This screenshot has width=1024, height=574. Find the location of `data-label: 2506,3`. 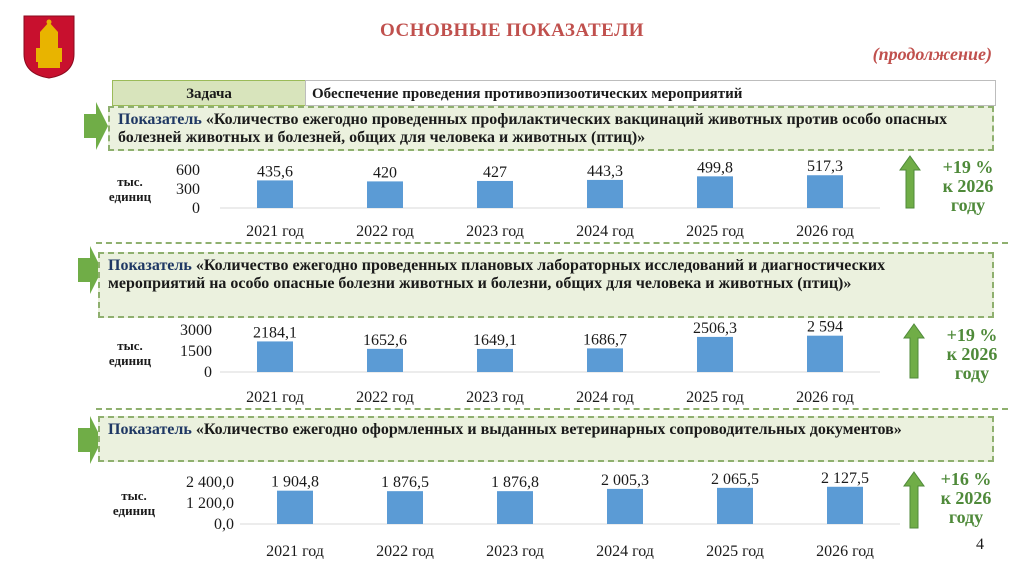

data-label: 2506,3 is located at coordinates (715, 328).